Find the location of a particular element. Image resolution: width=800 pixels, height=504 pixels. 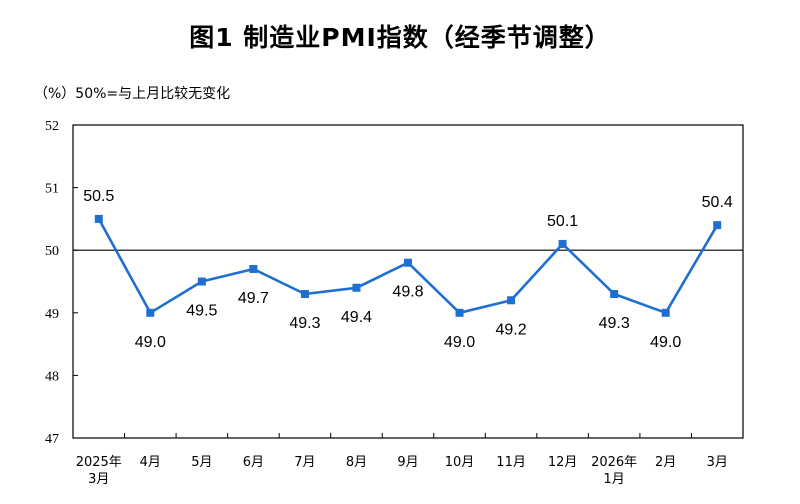

y-tick-label: 49 is located at coordinates (52, 314).